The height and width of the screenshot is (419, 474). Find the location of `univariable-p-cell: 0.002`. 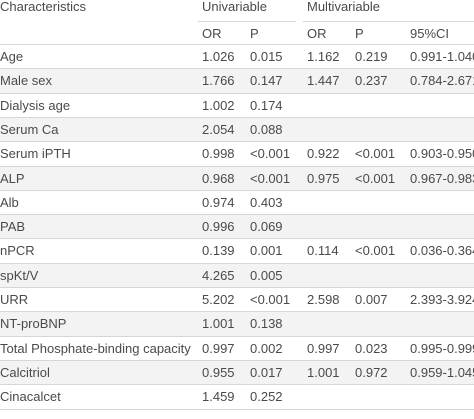

univariable-p-cell: 0.002 is located at coordinates (266, 348).